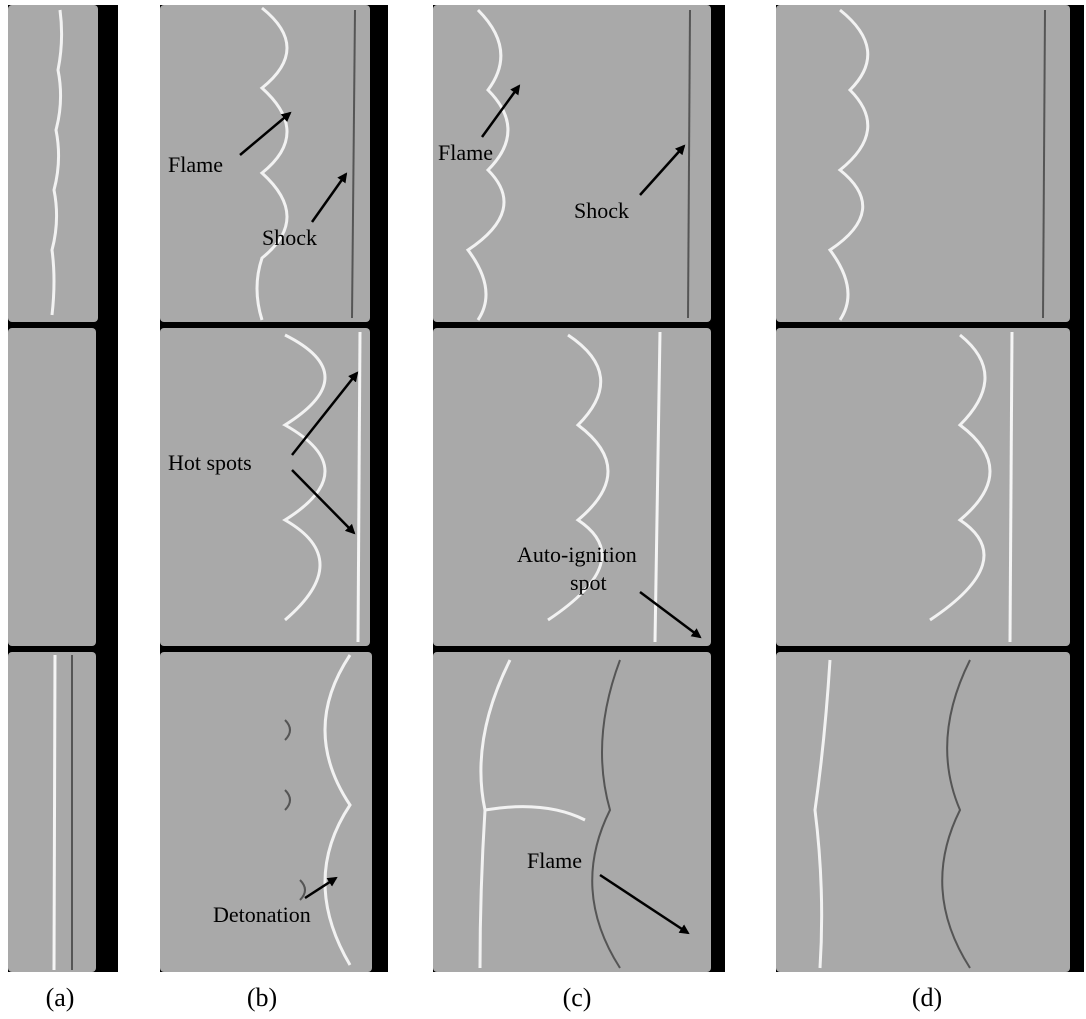 This screenshot has width=1086, height=1019. I want to click on annotation: Detonation, so click(262, 914).